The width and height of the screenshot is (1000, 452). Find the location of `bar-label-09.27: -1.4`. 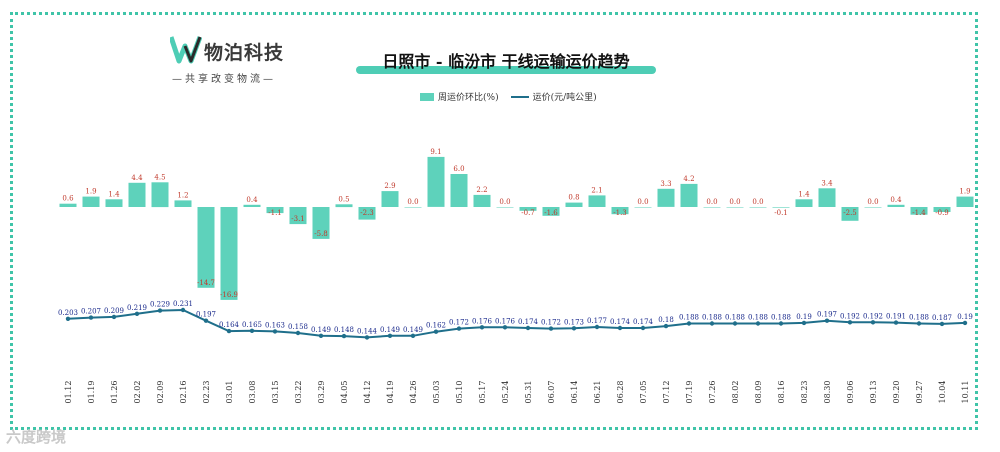

bar-label-09.27: -1.4 is located at coordinates (919, 213).